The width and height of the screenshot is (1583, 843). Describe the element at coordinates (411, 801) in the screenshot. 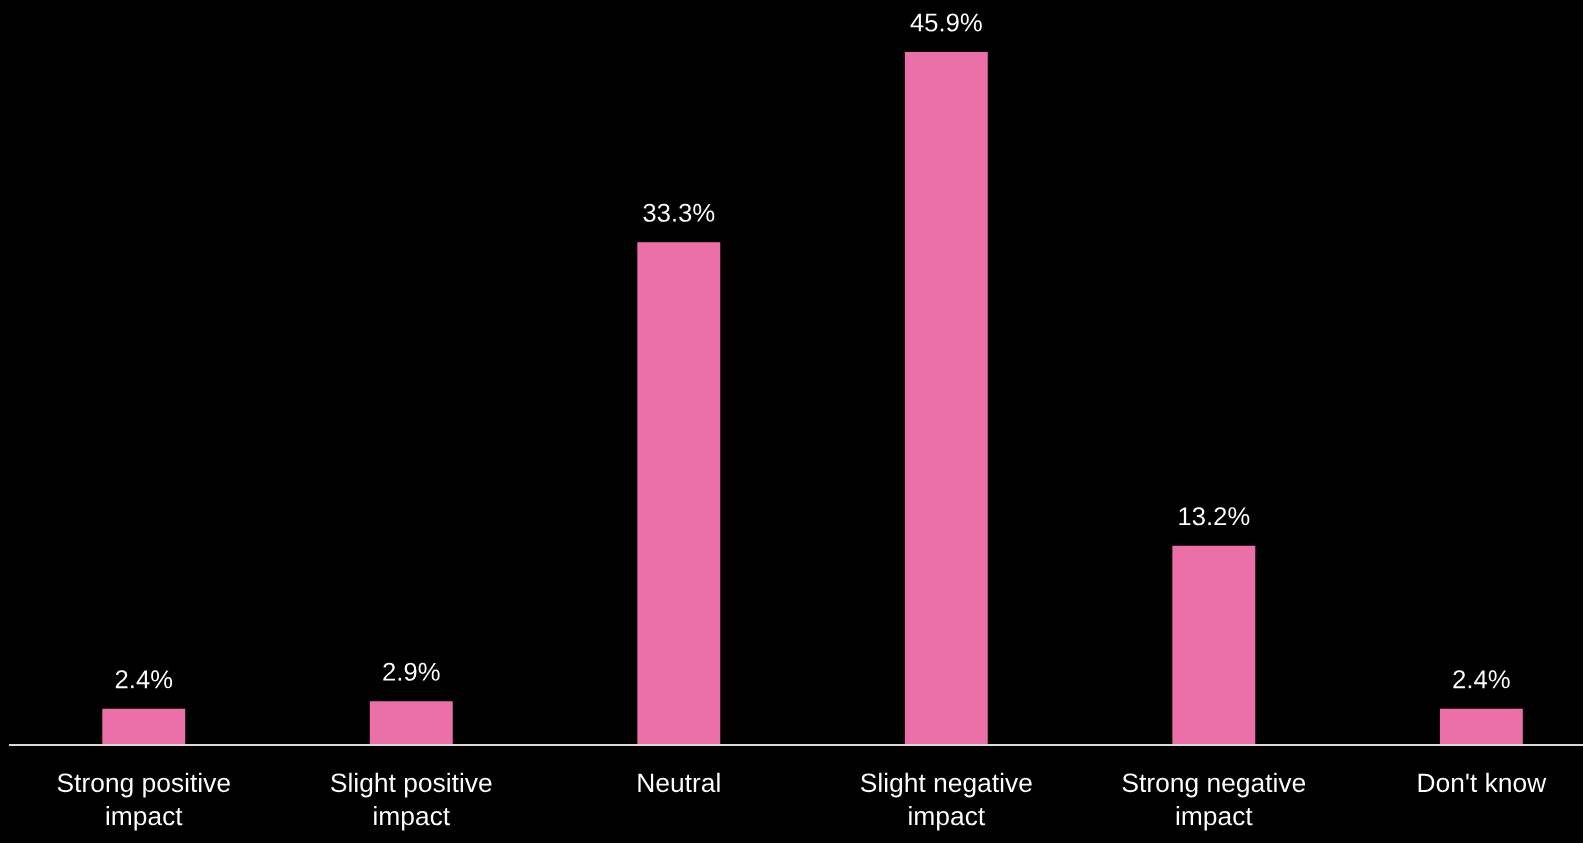

I see `x-tick-label: Slight positive impact` at that location.